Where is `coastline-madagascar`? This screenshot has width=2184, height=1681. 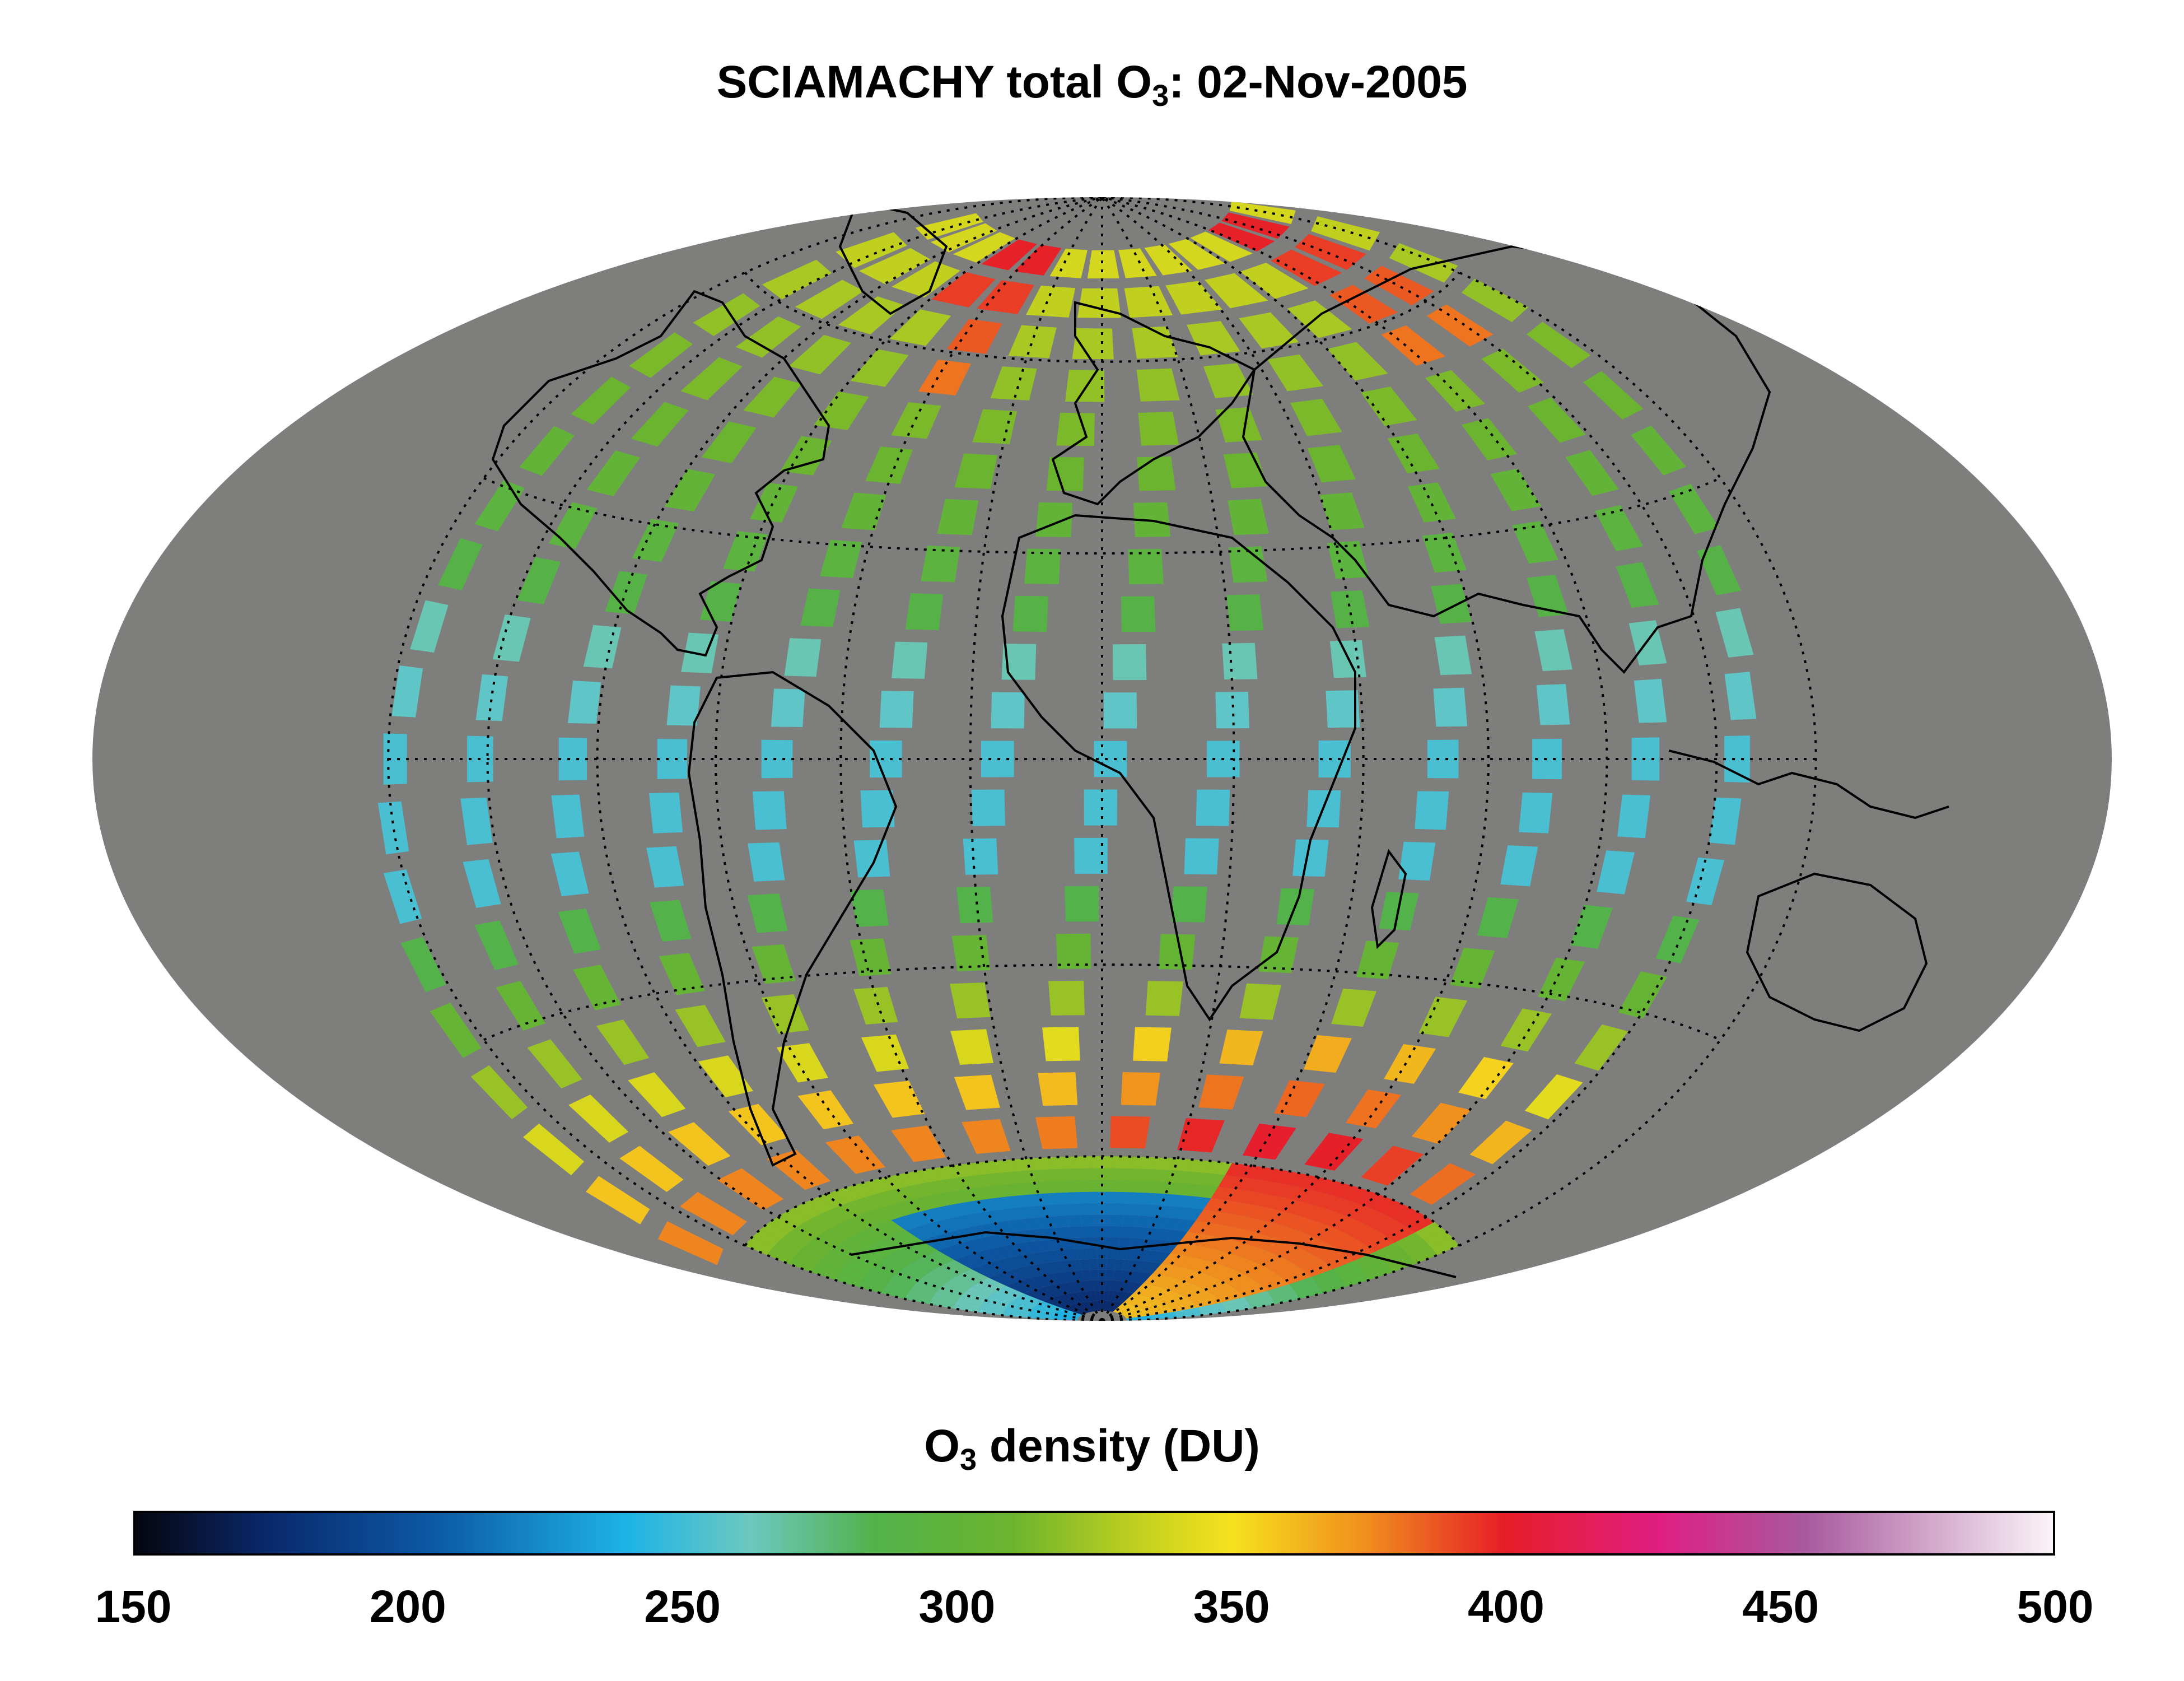 coastline-madagascar is located at coordinates (1389, 899).